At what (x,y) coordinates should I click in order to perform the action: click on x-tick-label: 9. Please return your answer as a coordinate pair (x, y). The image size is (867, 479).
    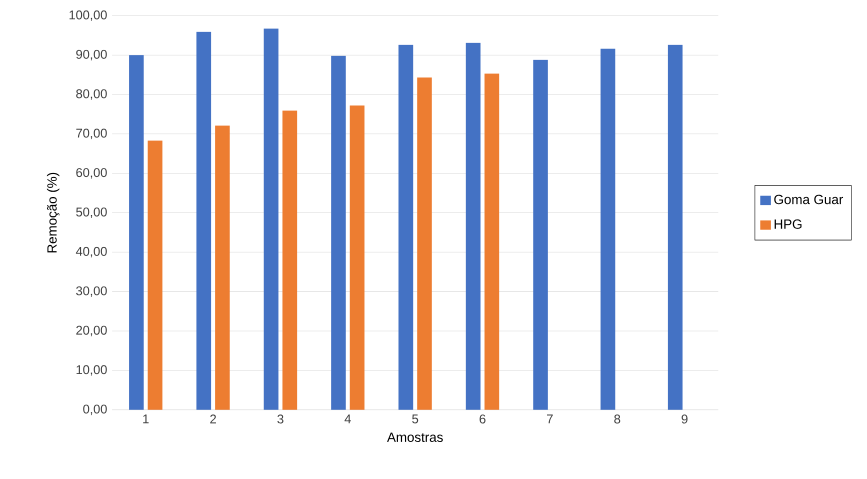
    Looking at the image, I should click on (685, 419).